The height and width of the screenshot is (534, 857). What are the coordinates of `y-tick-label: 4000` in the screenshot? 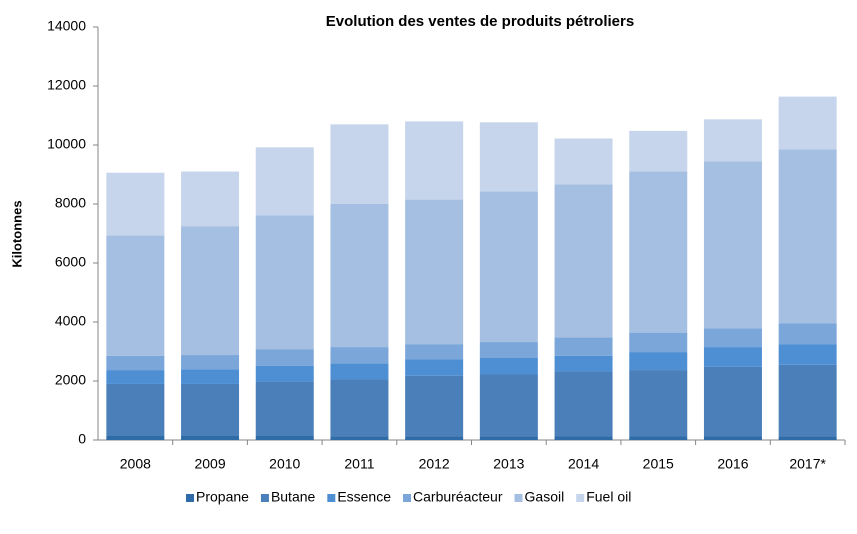 It's located at (70, 321).